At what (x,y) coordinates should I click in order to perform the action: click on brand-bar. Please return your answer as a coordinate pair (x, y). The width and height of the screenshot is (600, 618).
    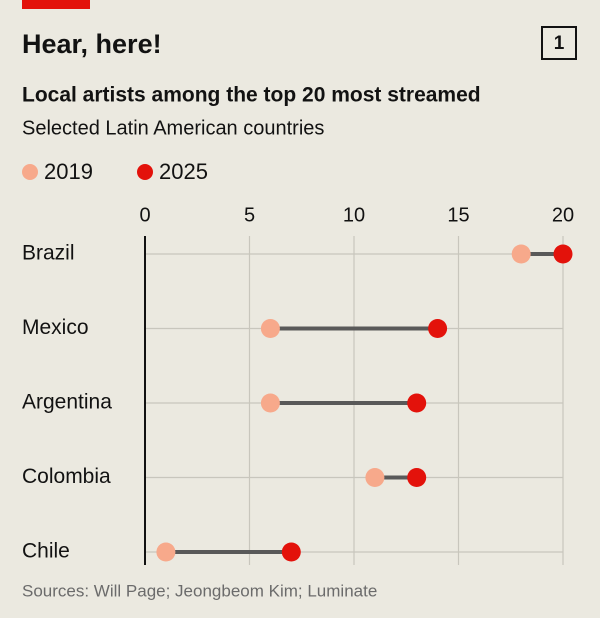
    Looking at the image, I should click on (56, 4).